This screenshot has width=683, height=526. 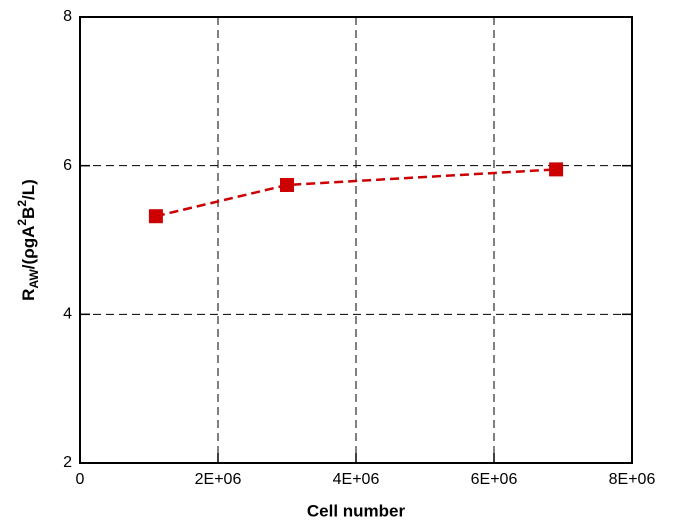 I want to click on x-tick-label: 2E+06, so click(x=218, y=479).